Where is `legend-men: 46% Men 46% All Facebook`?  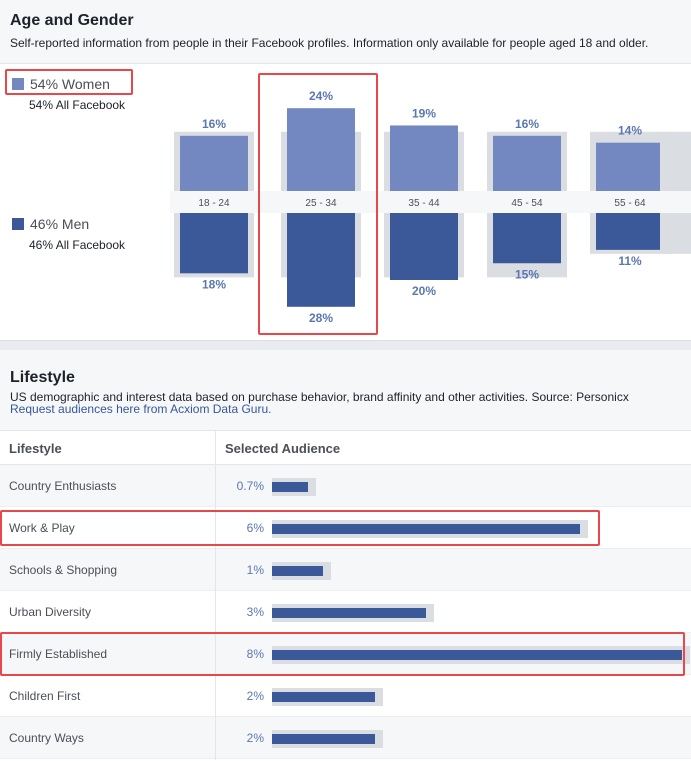 legend-men: 46% Men 46% All Facebook is located at coordinates (68, 234).